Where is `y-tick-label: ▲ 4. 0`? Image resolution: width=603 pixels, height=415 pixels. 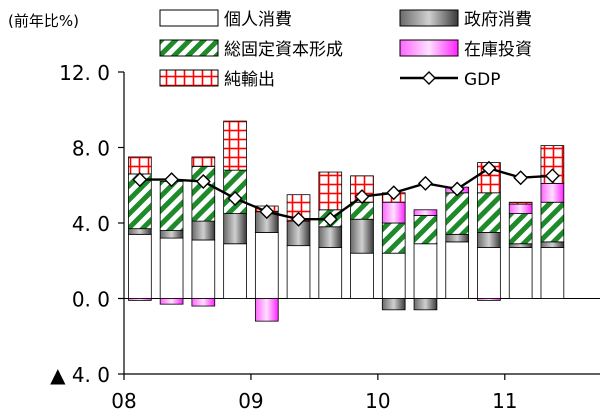 y-tick-label: ▲ 4. 0 is located at coordinates (80, 375).